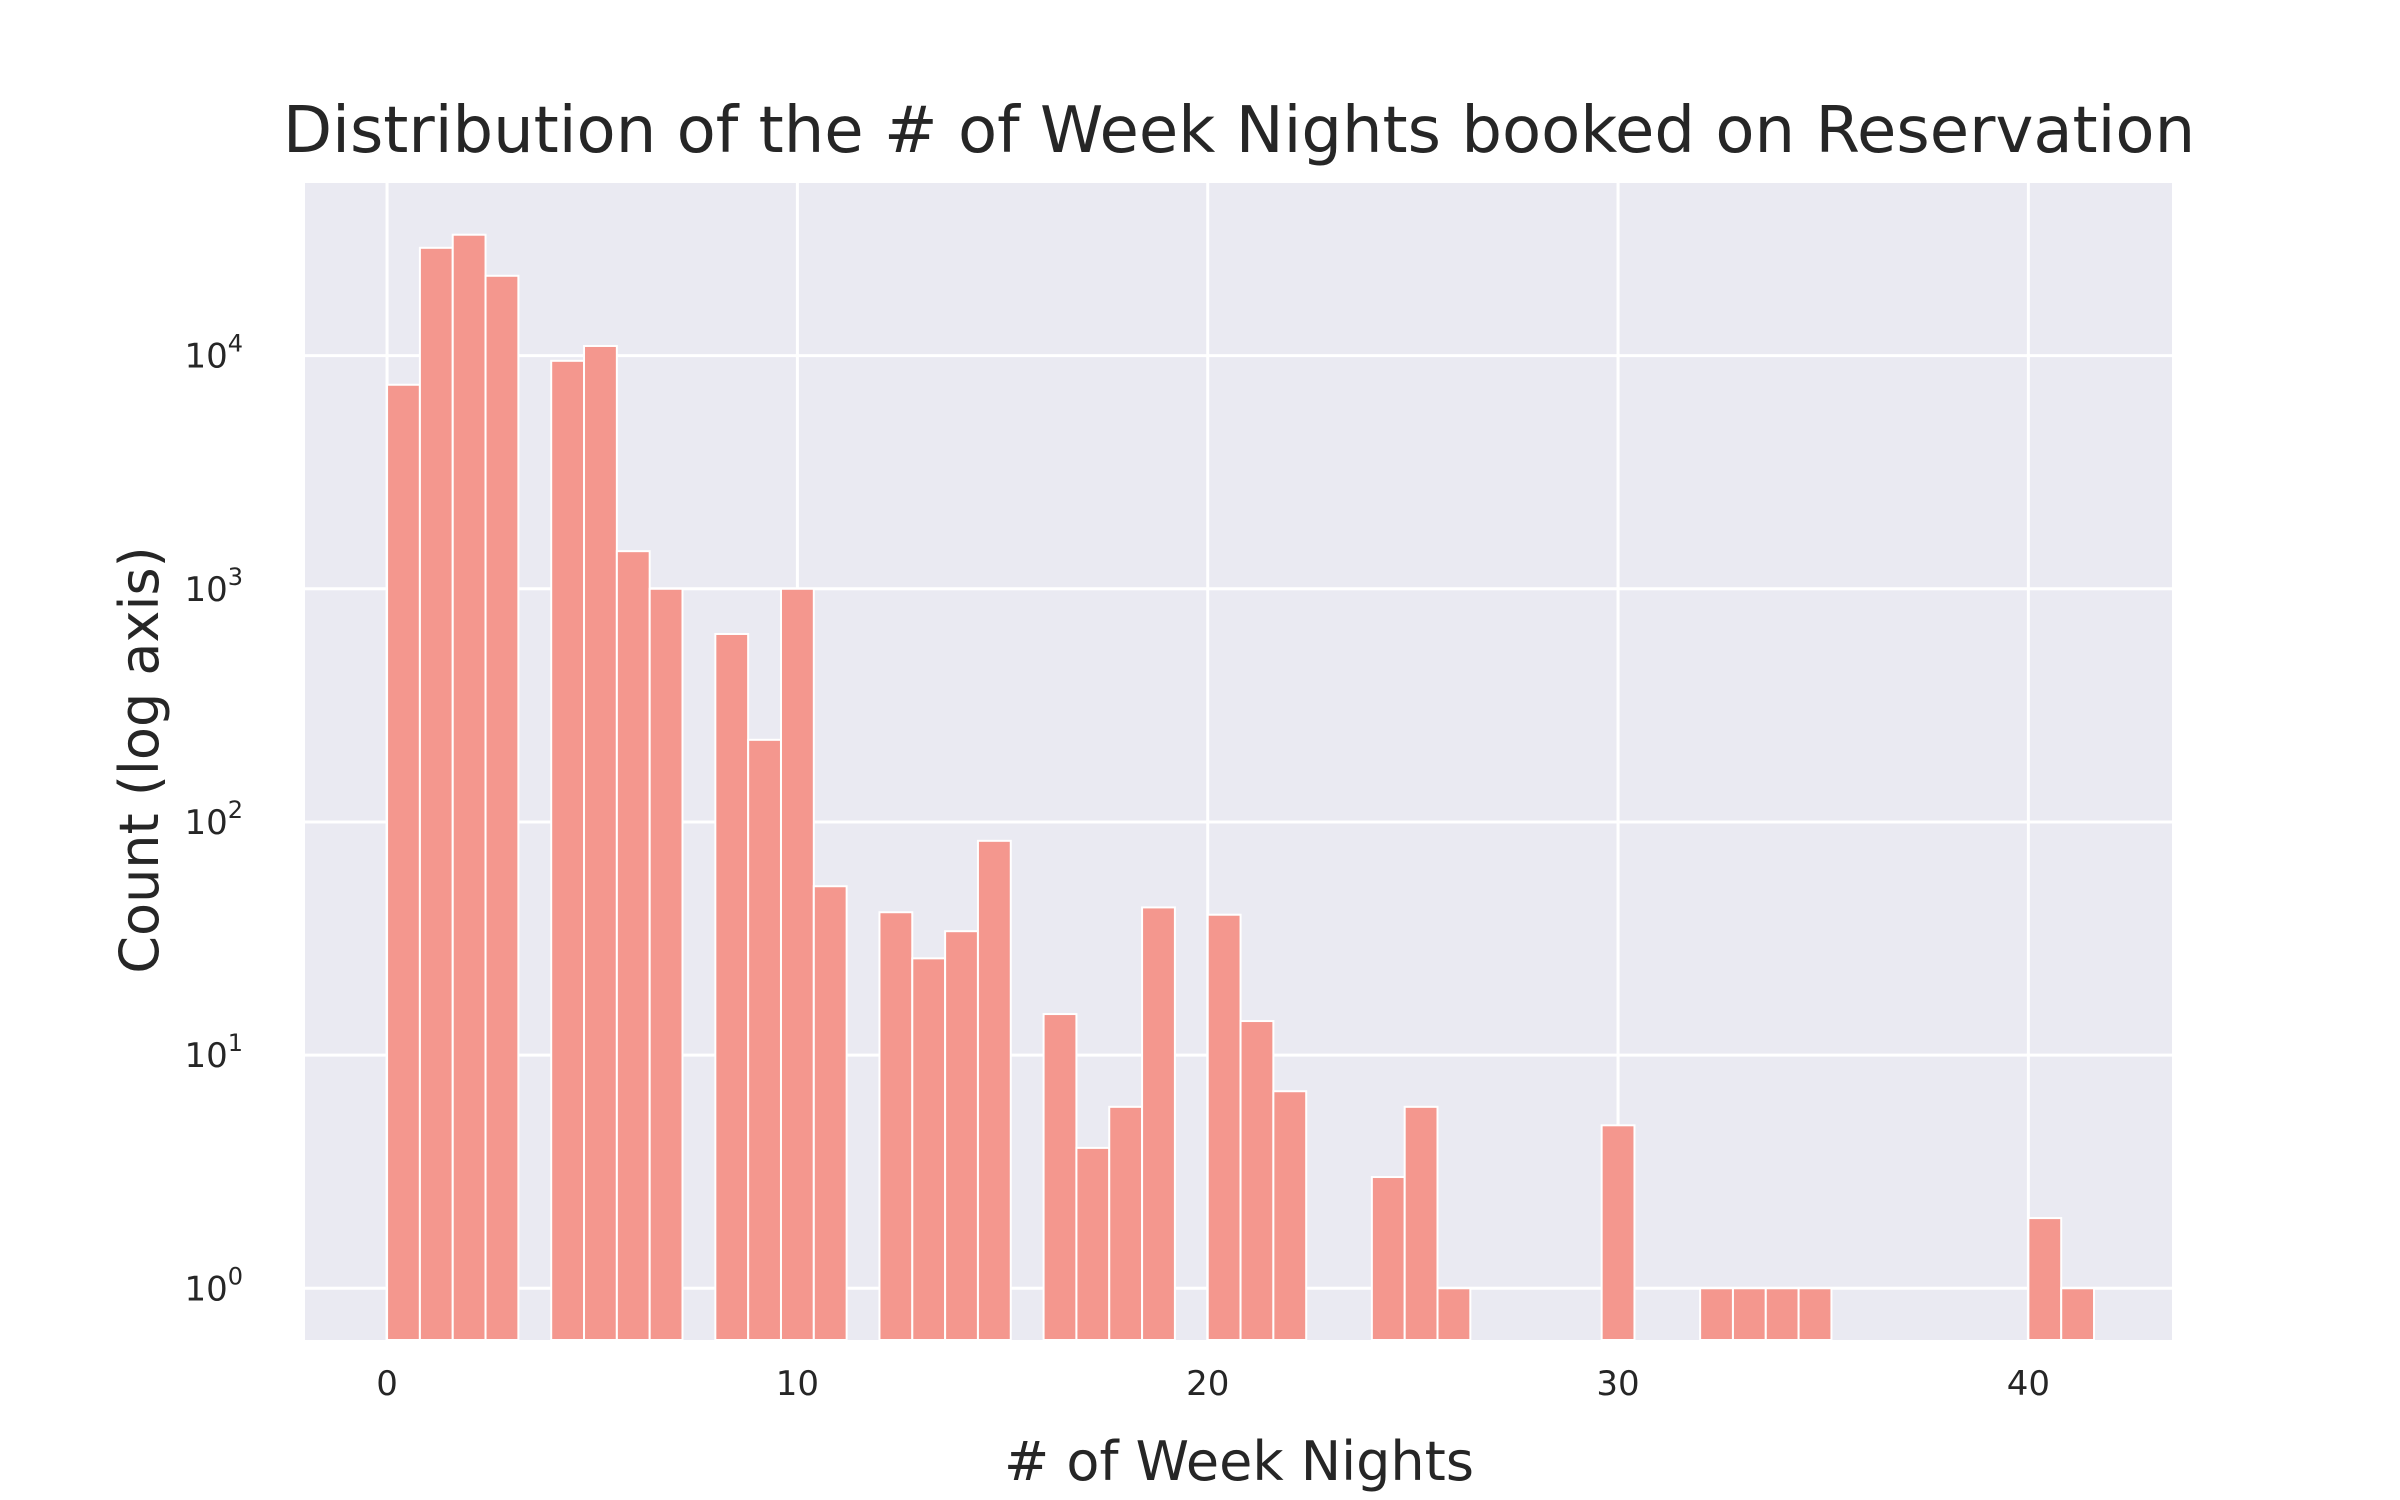  What do you see at coordinates (2028, 1384) in the screenshot?
I see `x-tick-label: 40` at bounding box center [2028, 1384].